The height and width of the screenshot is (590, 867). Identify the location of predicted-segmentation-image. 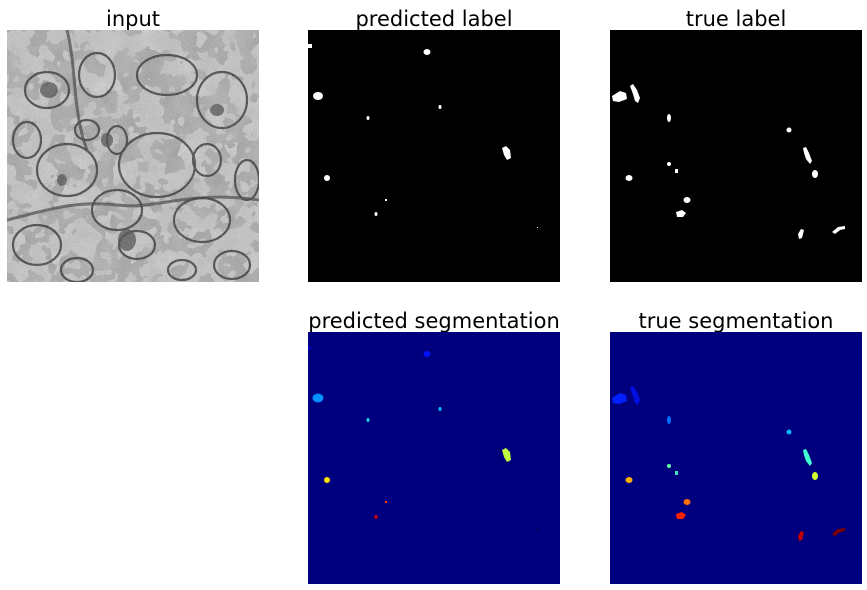
(434, 458).